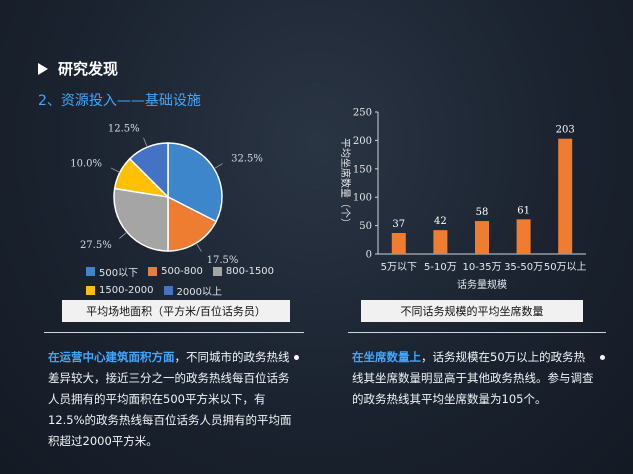  I want to click on x-tick-label: 35-50万, so click(523, 267).